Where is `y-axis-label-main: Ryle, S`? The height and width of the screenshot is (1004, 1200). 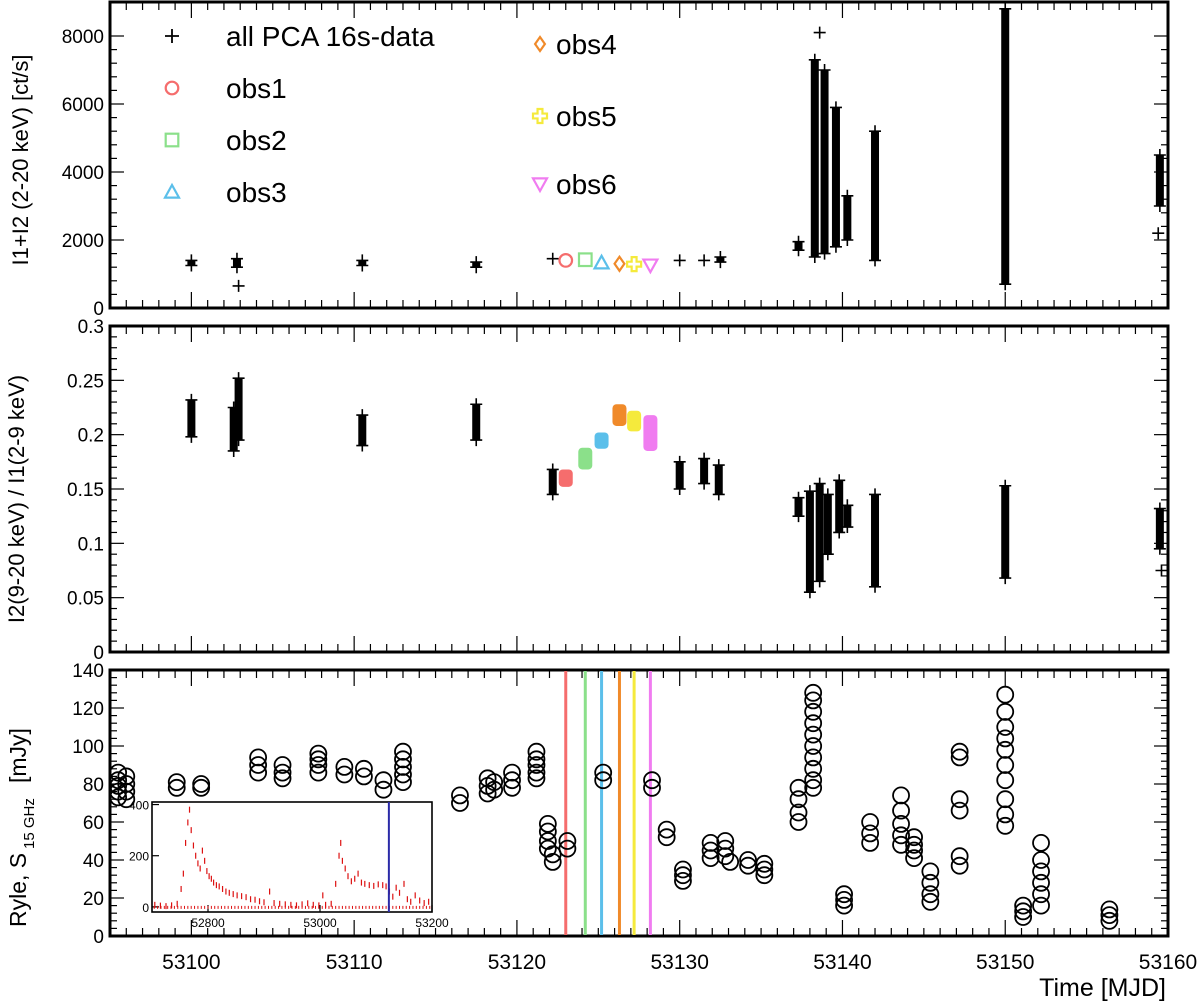
y-axis-label-main: Ryle, S is located at coordinates (18, 890).